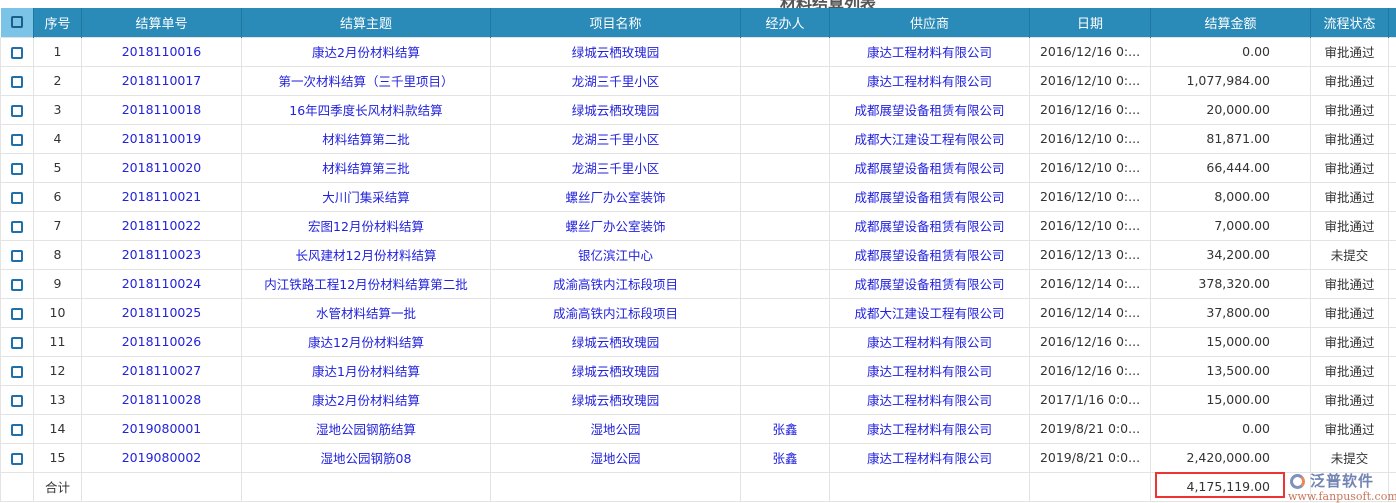  I want to click on select-all-header, so click(17, 22).